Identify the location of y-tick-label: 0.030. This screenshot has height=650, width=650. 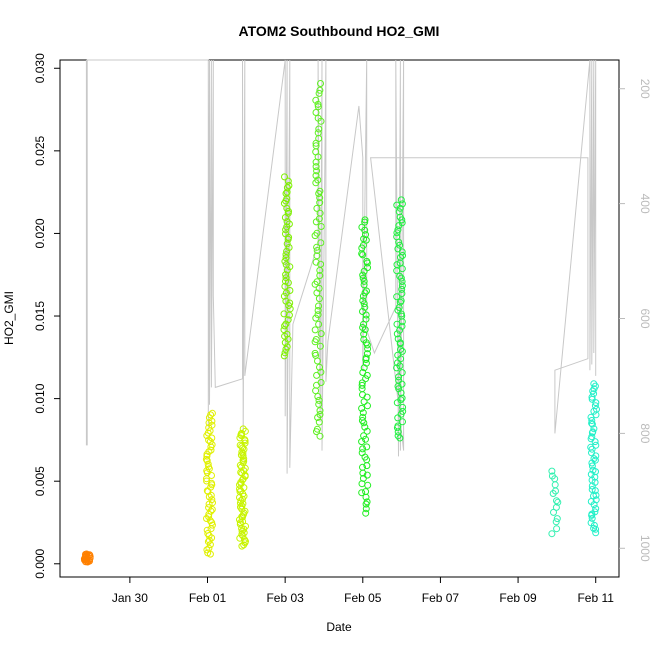
(40, 68).